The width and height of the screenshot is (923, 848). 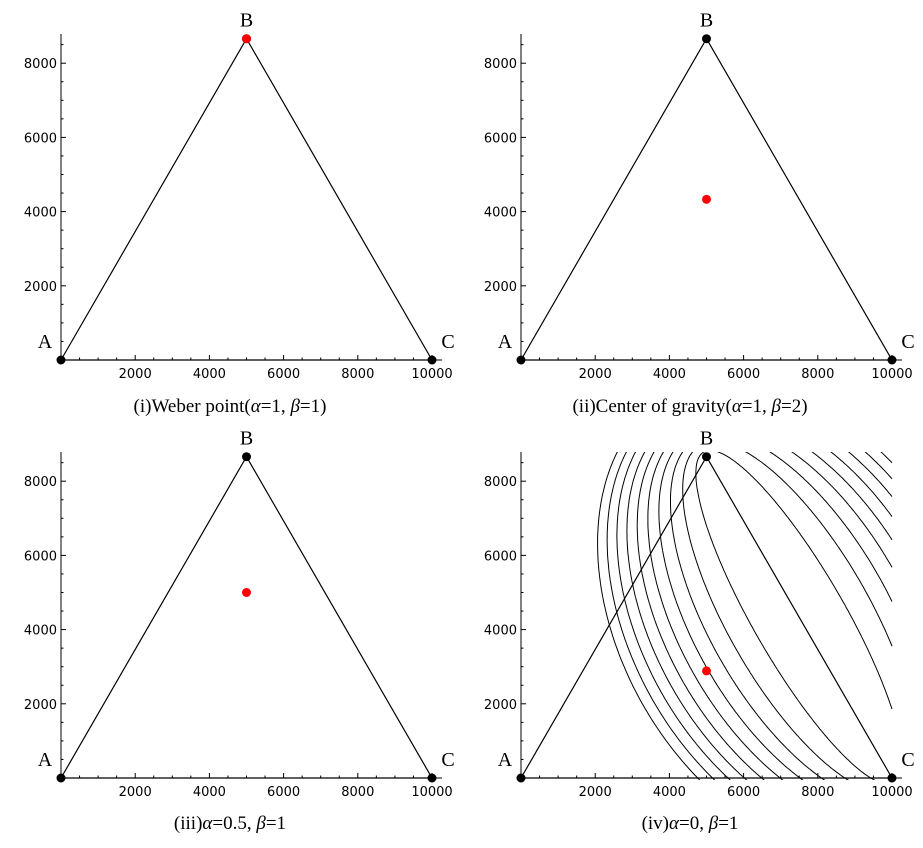 What do you see at coordinates (694, 823) in the screenshot?
I see `alpha-value: =0,` at bounding box center [694, 823].